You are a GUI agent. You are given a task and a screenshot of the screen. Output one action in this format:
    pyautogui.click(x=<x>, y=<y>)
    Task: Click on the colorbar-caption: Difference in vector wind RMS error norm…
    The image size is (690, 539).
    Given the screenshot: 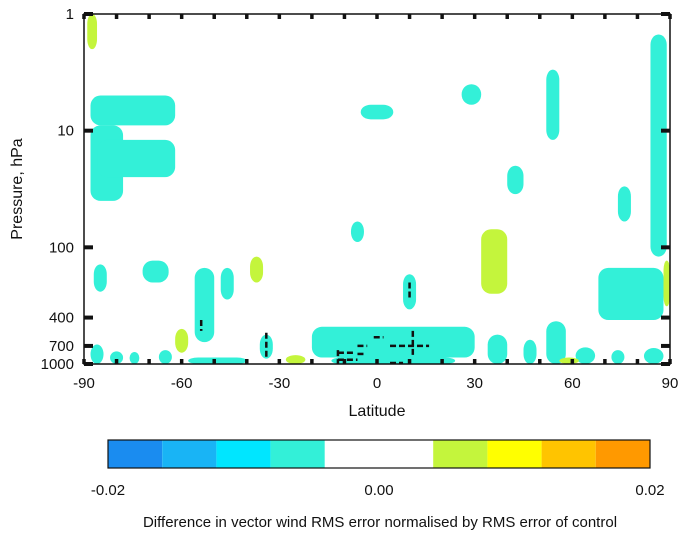 What is the action you would take?
    pyautogui.click(x=380, y=522)
    